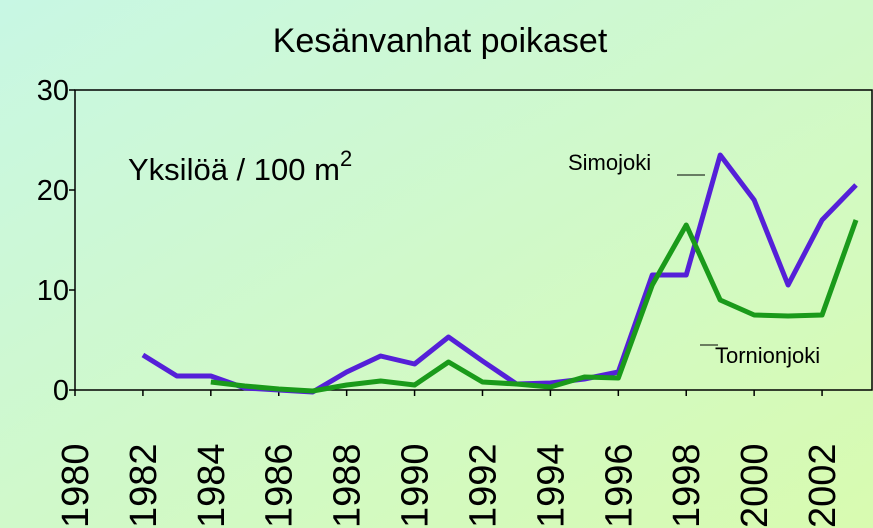  I want to click on x-tick-label: 1984, so click(212, 485).